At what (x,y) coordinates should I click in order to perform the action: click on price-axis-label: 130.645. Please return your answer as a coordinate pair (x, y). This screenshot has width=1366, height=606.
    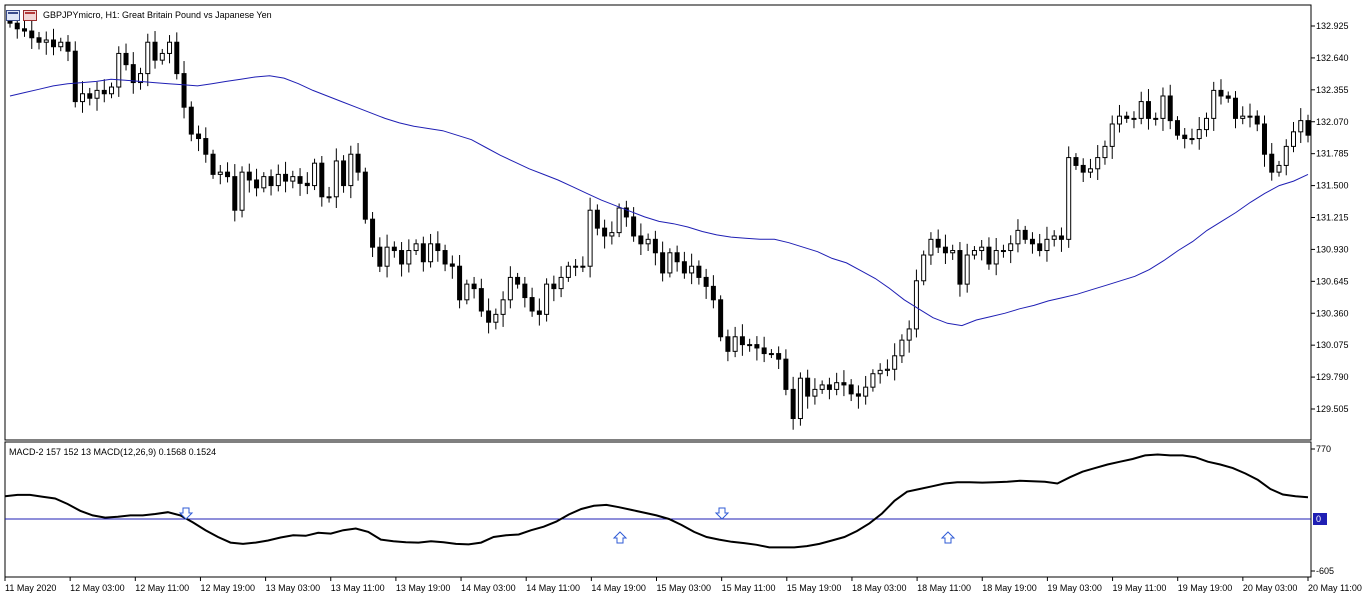
    Looking at the image, I should click on (1332, 281).